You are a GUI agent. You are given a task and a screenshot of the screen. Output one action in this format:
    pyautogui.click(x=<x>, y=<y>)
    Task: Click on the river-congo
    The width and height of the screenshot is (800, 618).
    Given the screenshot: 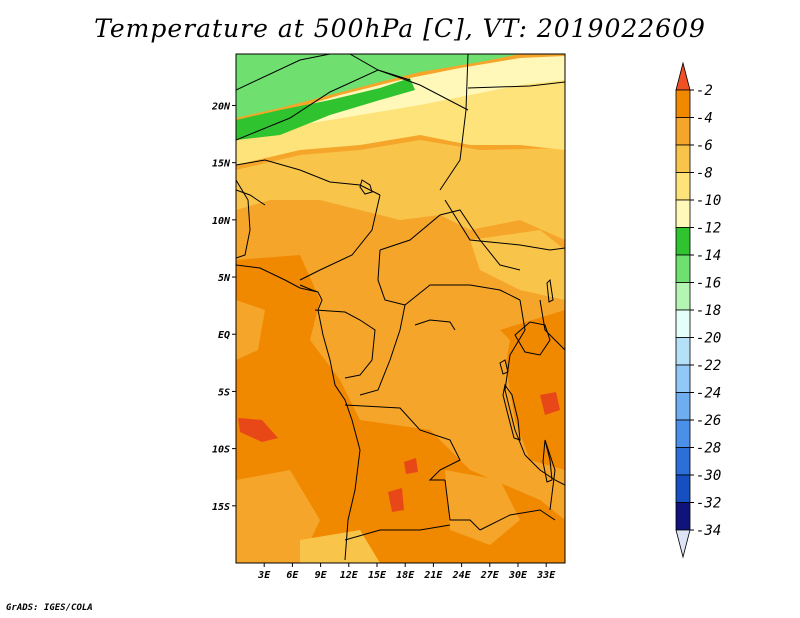 What is the action you would take?
    pyautogui.click(x=435, y=325)
    